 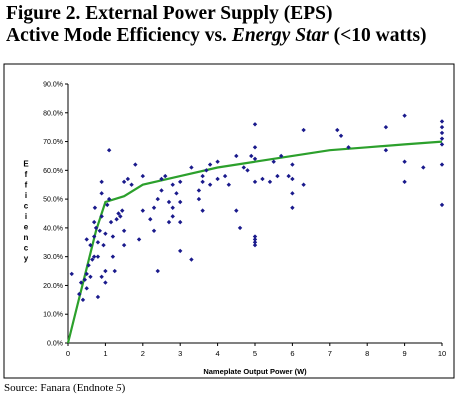 What do you see at coordinates (53, 142) in the screenshot?
I see `y-tick-label: 70.0%` at bounding box center [53, 142].